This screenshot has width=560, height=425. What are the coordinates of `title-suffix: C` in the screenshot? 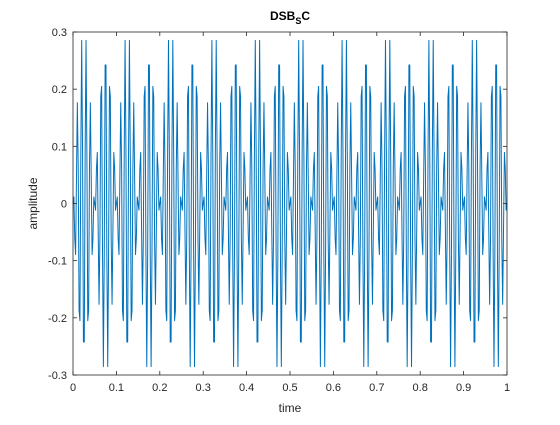 It's located at (305, 16).